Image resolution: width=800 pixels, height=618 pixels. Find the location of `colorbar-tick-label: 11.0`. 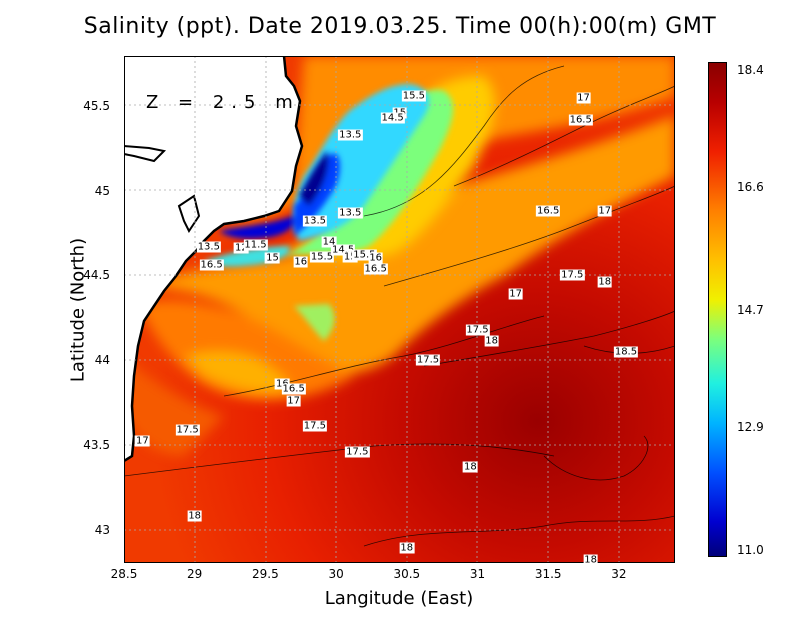

colorbar-tick-label: 11.0 is located at coordinates (750, 550).